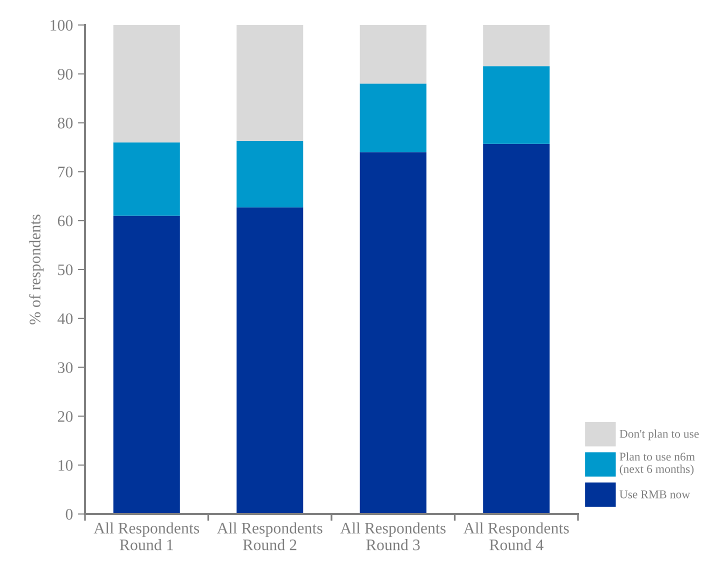 The height and width of the screenshot is (565, 701). Describe the element at coordinates (393, 536) in the screenshot. I see `x-tick-label: All Respondents Round 3` at that location.